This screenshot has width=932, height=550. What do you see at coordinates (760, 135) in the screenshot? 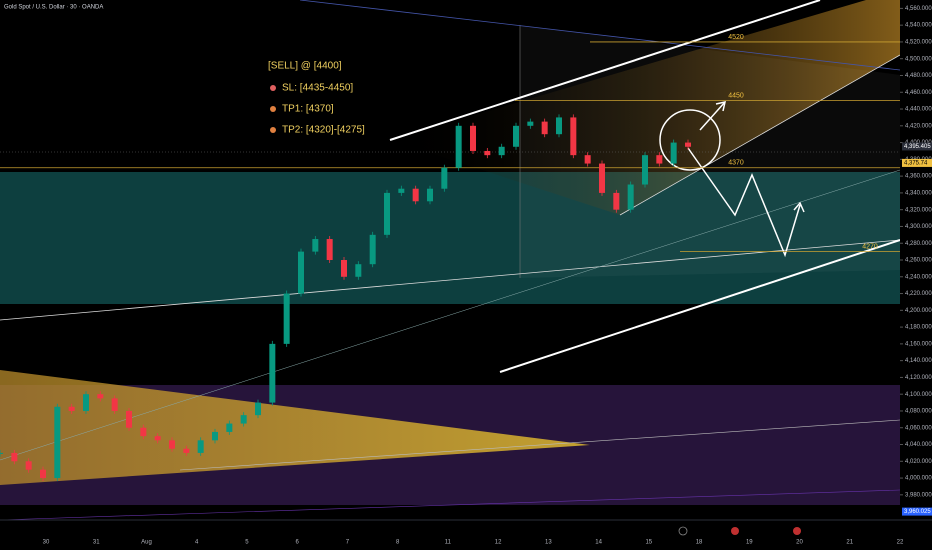
I see `channel-mid` at bounding box center [760, 135].